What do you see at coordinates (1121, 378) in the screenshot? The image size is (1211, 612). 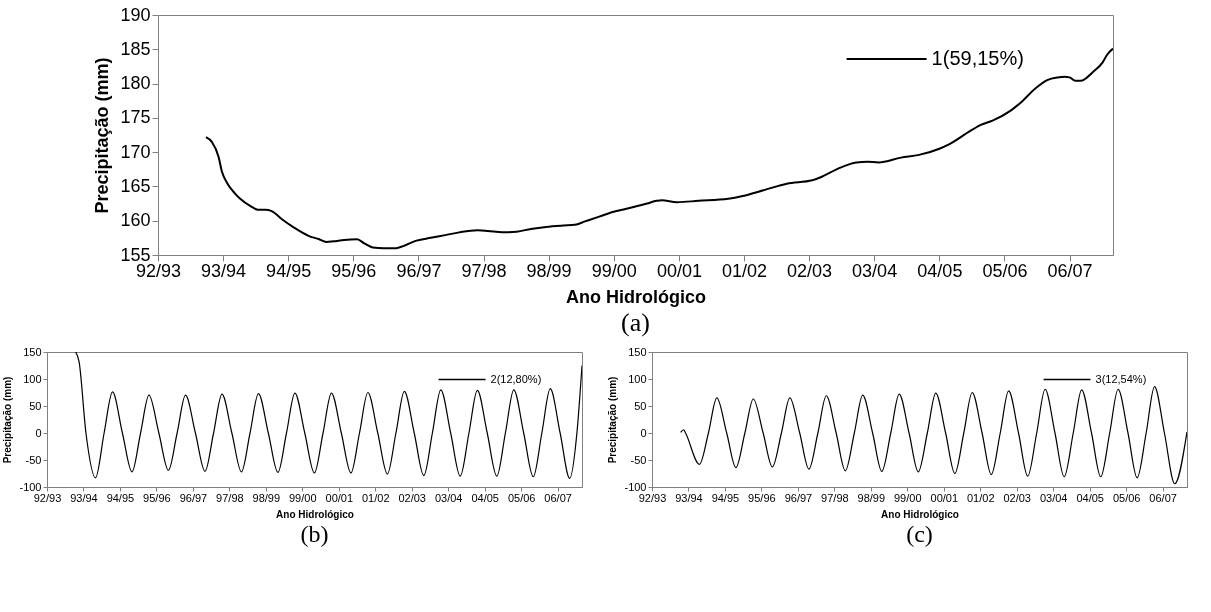 I see `legend-label: 3(12,54%)` at bounding box center [1121, 378].